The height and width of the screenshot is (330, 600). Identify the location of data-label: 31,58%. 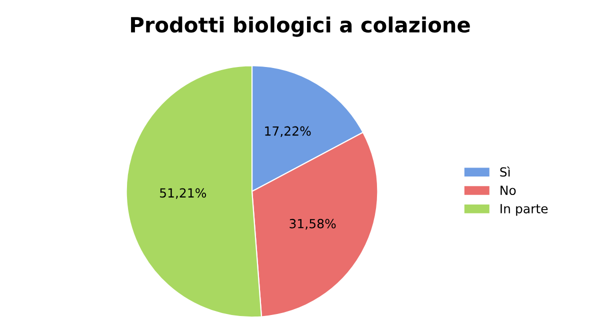
(313, 224).